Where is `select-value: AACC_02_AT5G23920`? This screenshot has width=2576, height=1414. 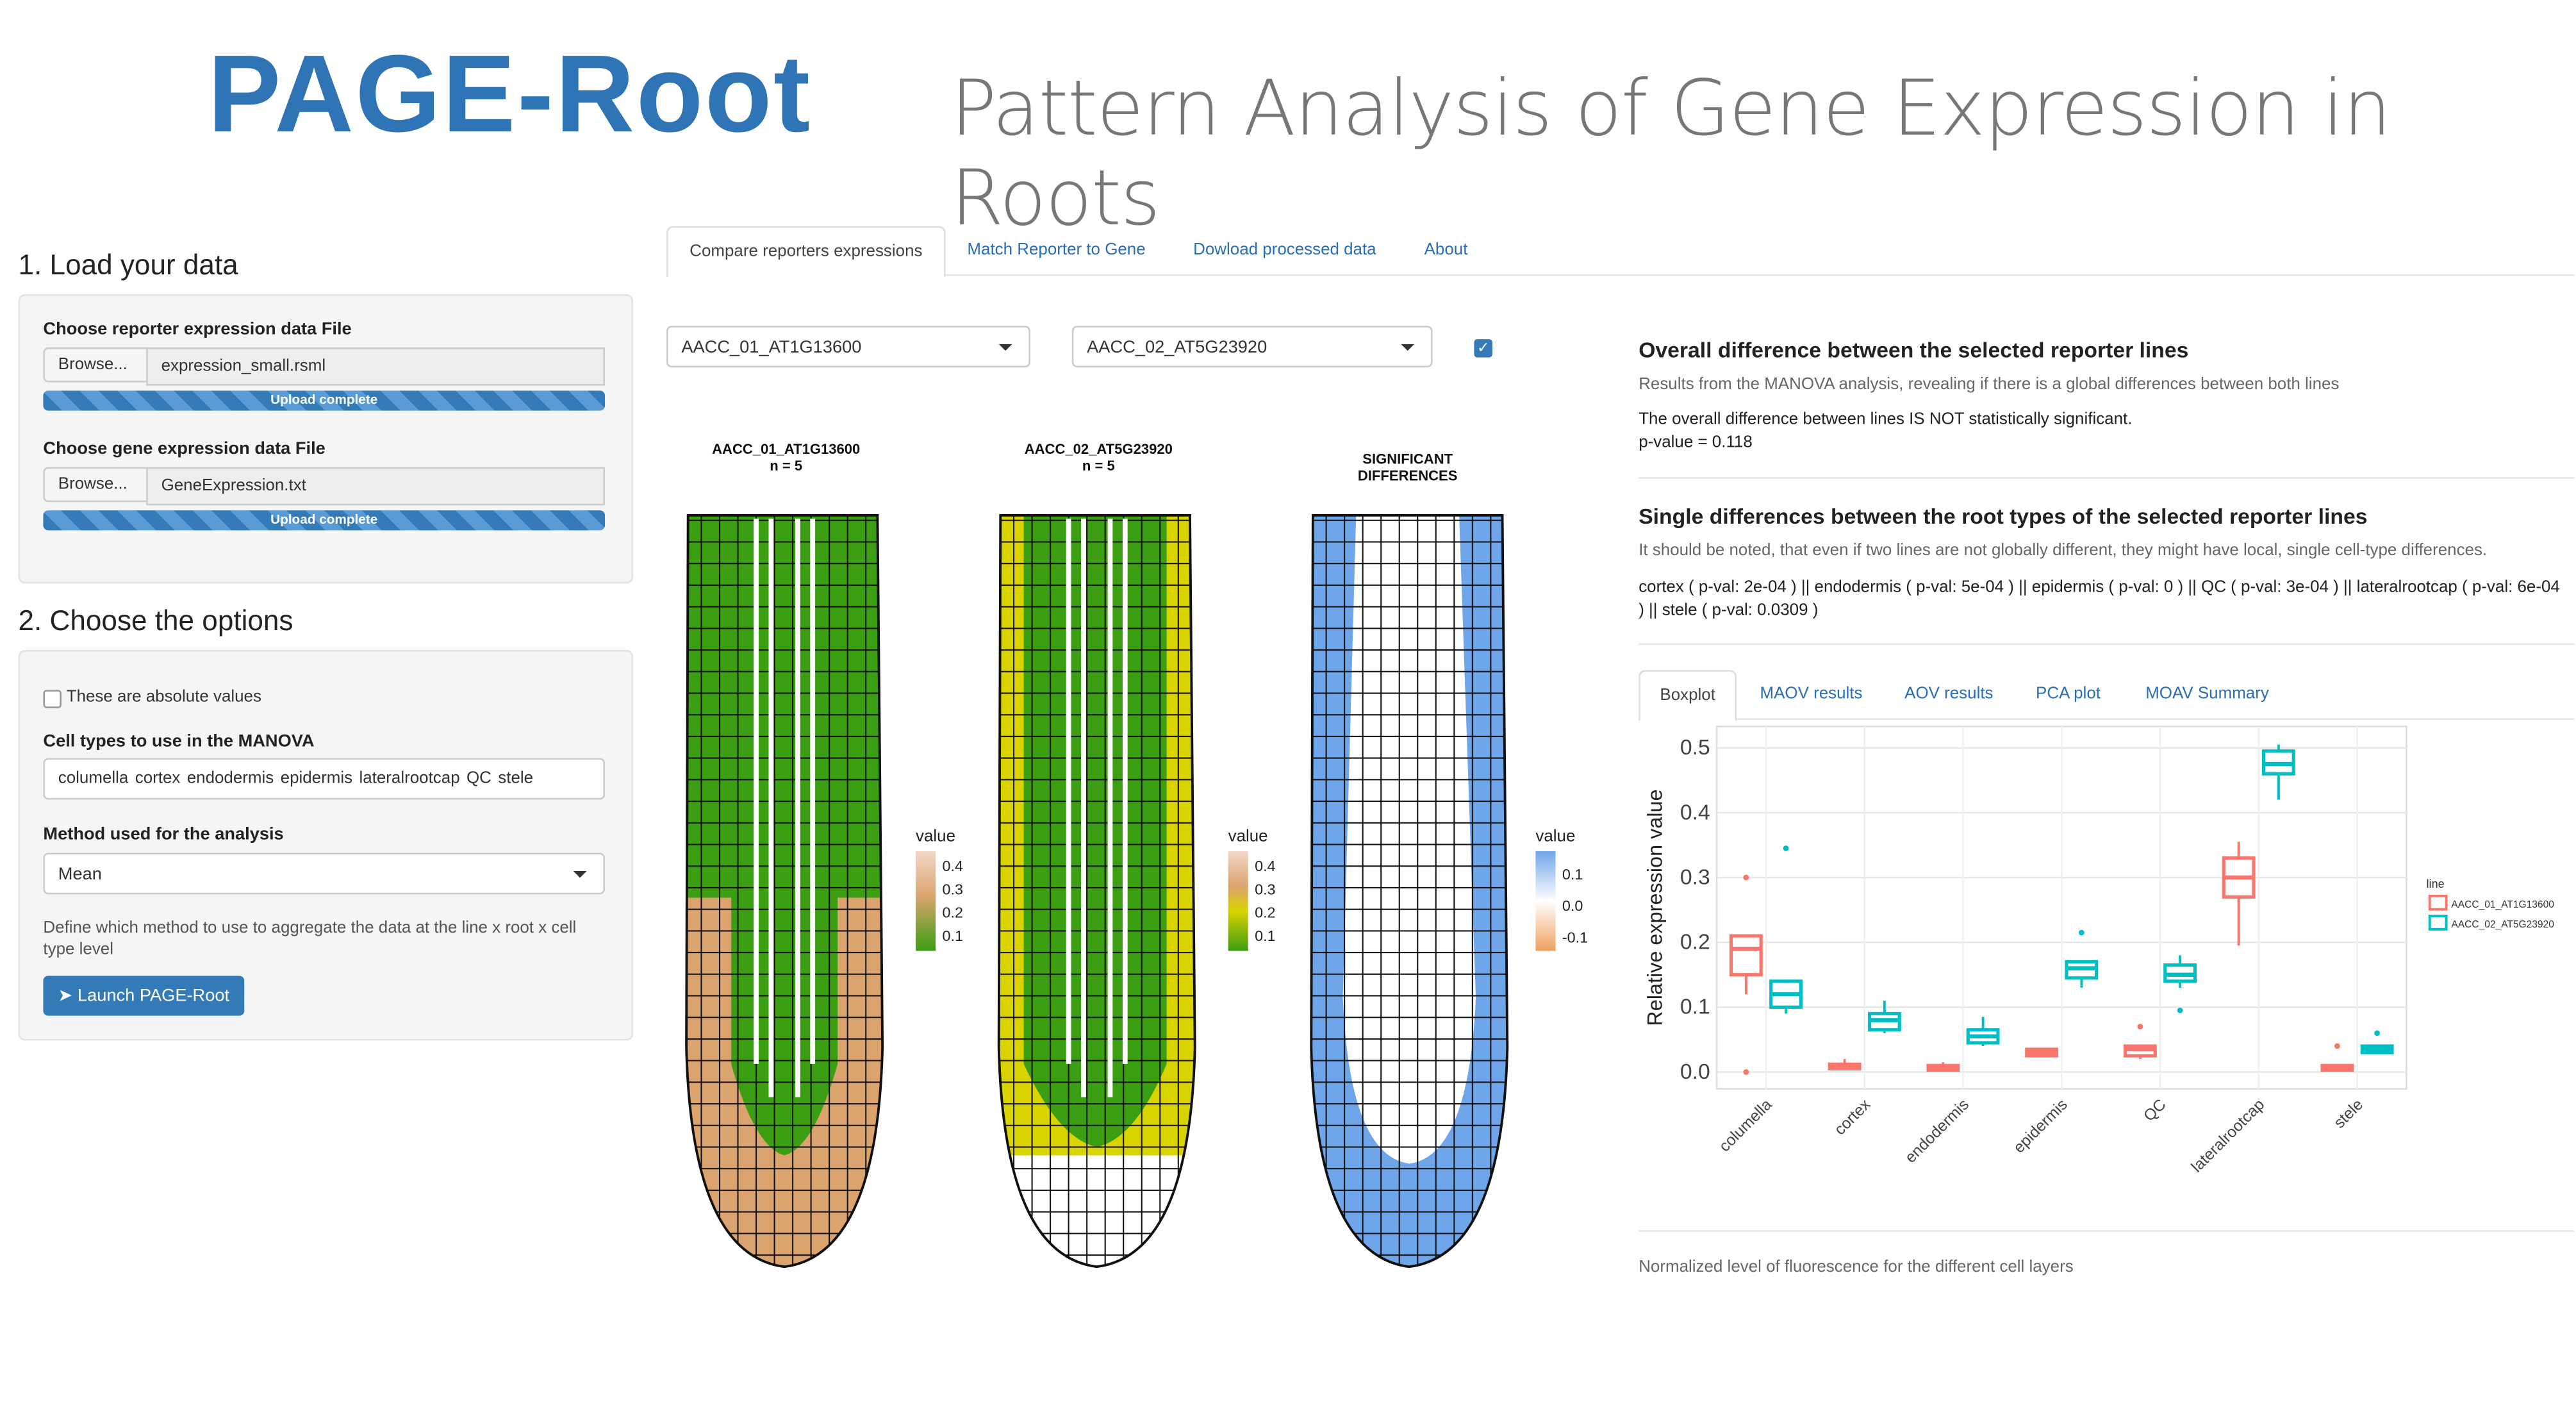
select-value: AACC_02_AT5G23920 is located at coordinates (1177, 347).